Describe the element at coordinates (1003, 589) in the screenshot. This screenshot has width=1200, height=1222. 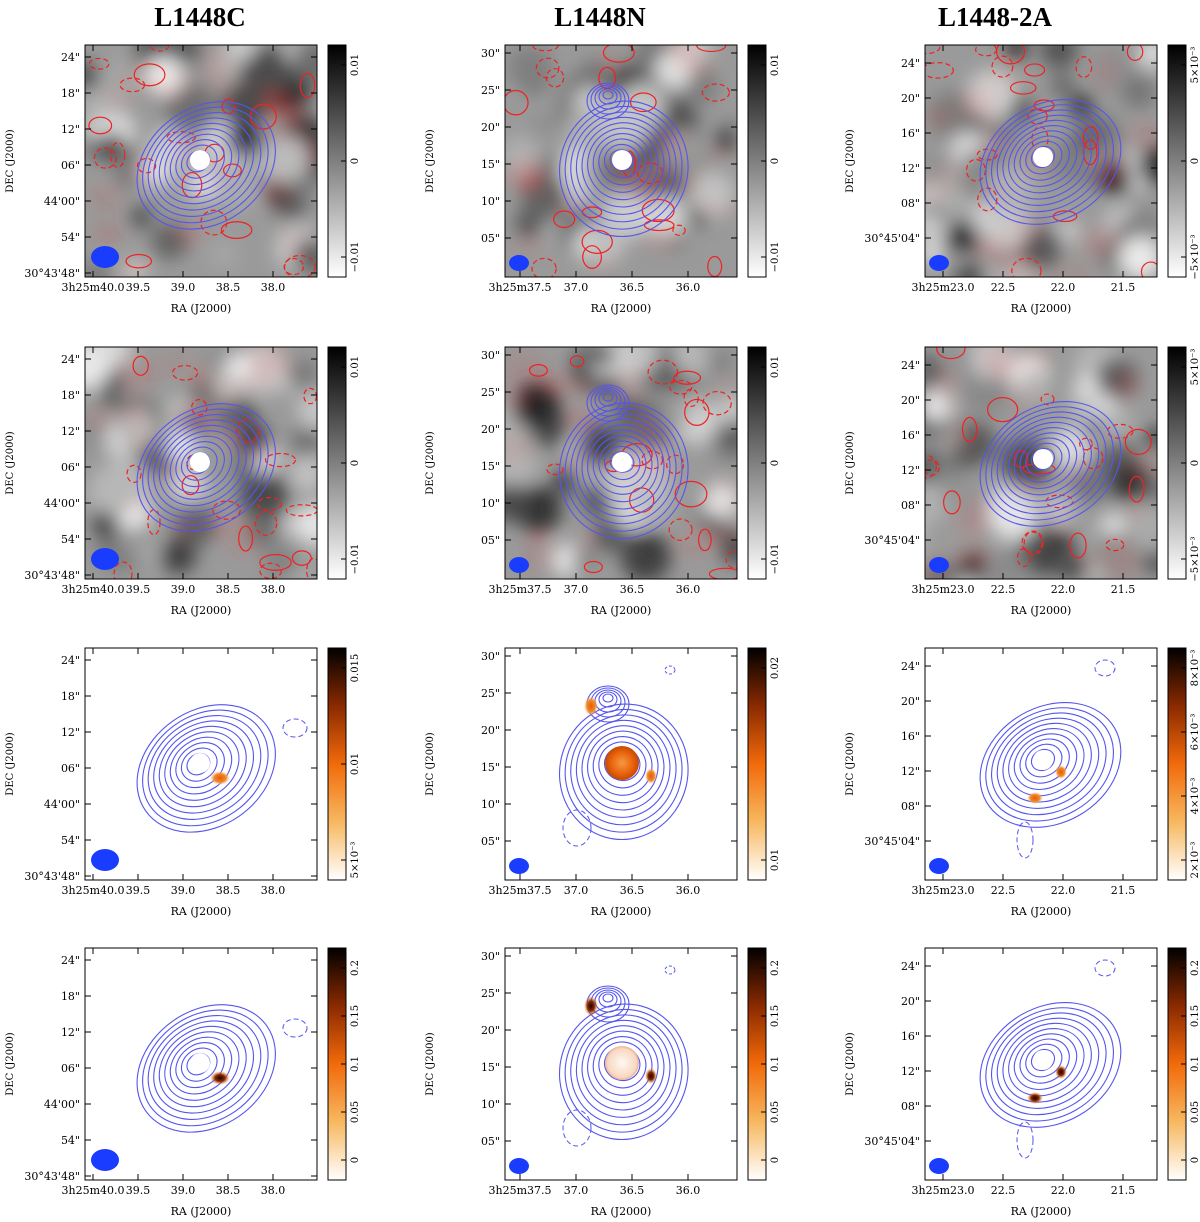
I see `x-tick-label: 22.5` at that location.